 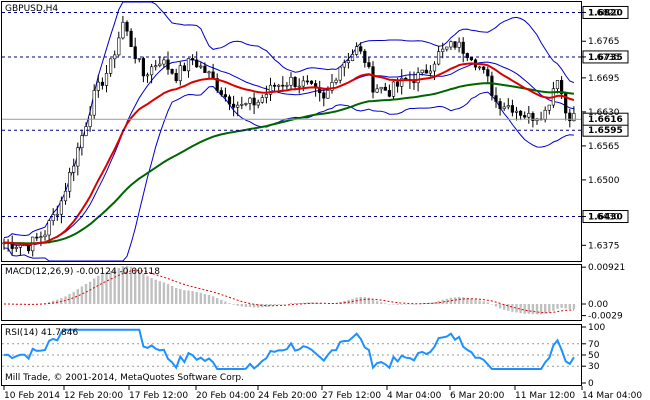 I want to click on price-level-label: 1.6430, so click(x=605, y=218).